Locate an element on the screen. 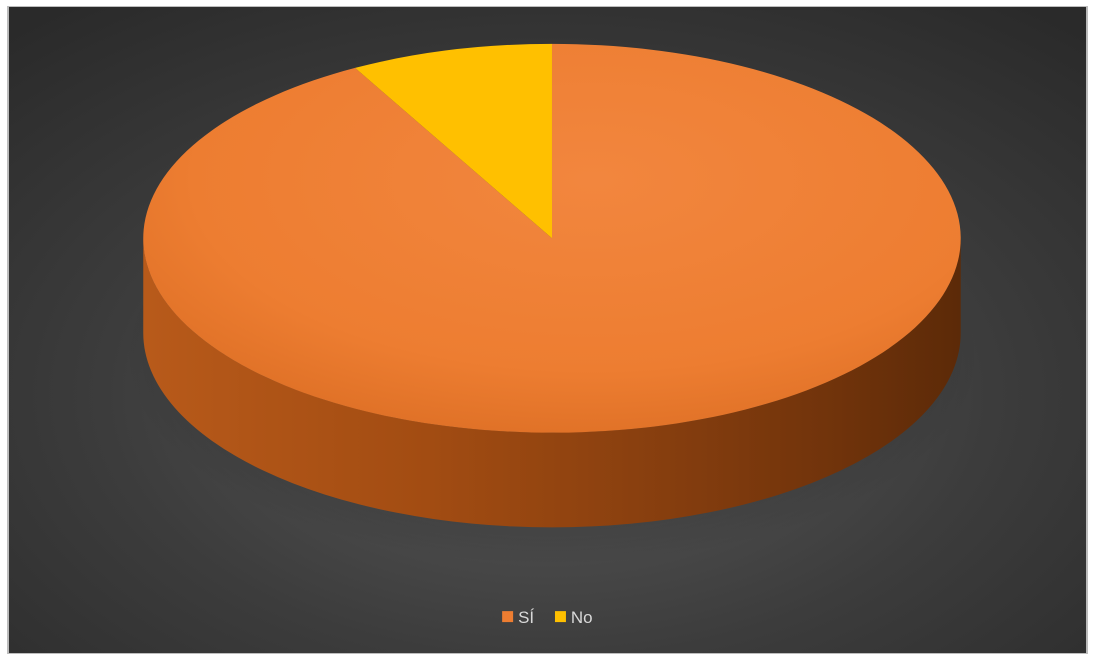  legend: SÍ No is located at coordinates (547, 617).